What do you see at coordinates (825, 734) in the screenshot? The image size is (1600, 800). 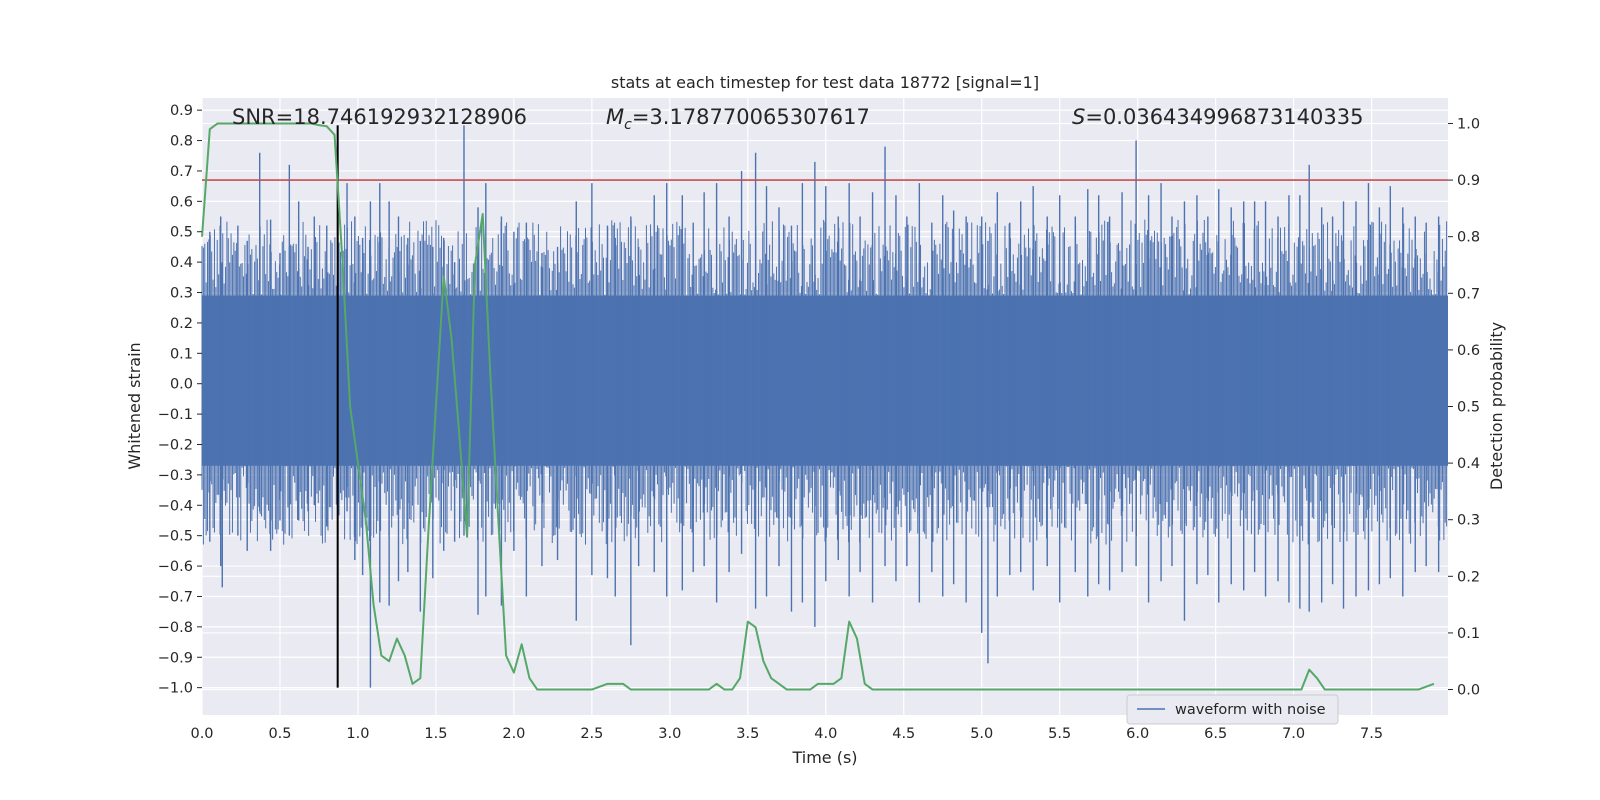 I see `x-tick-label: 4.0` at bounding box center [825, 734].